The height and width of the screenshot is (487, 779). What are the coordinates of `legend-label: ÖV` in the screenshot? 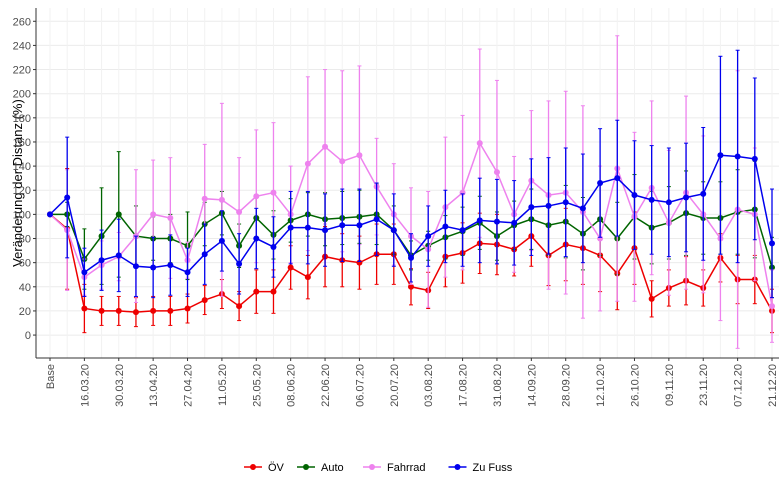 It's located at (276, 468).